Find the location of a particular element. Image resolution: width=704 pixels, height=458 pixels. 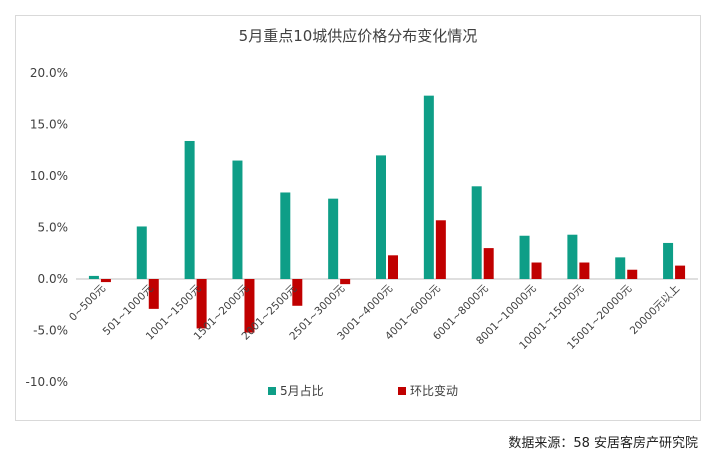

legend-label: 环比变动 is located at coordinates (434, 390).